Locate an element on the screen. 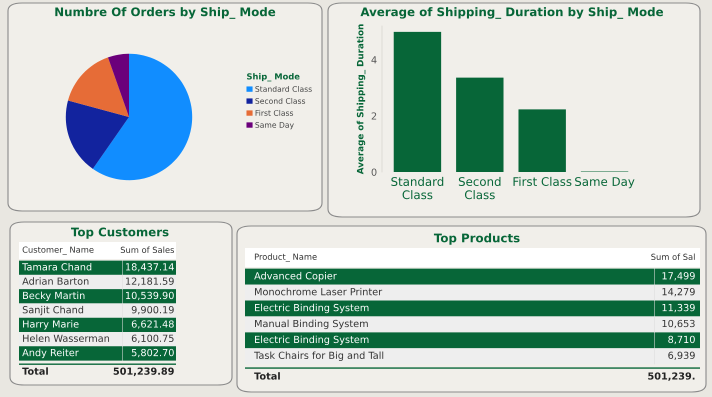 The height and width of the screenshot is (397, 712). text: 17,499 is located at coordinates (678, 276).